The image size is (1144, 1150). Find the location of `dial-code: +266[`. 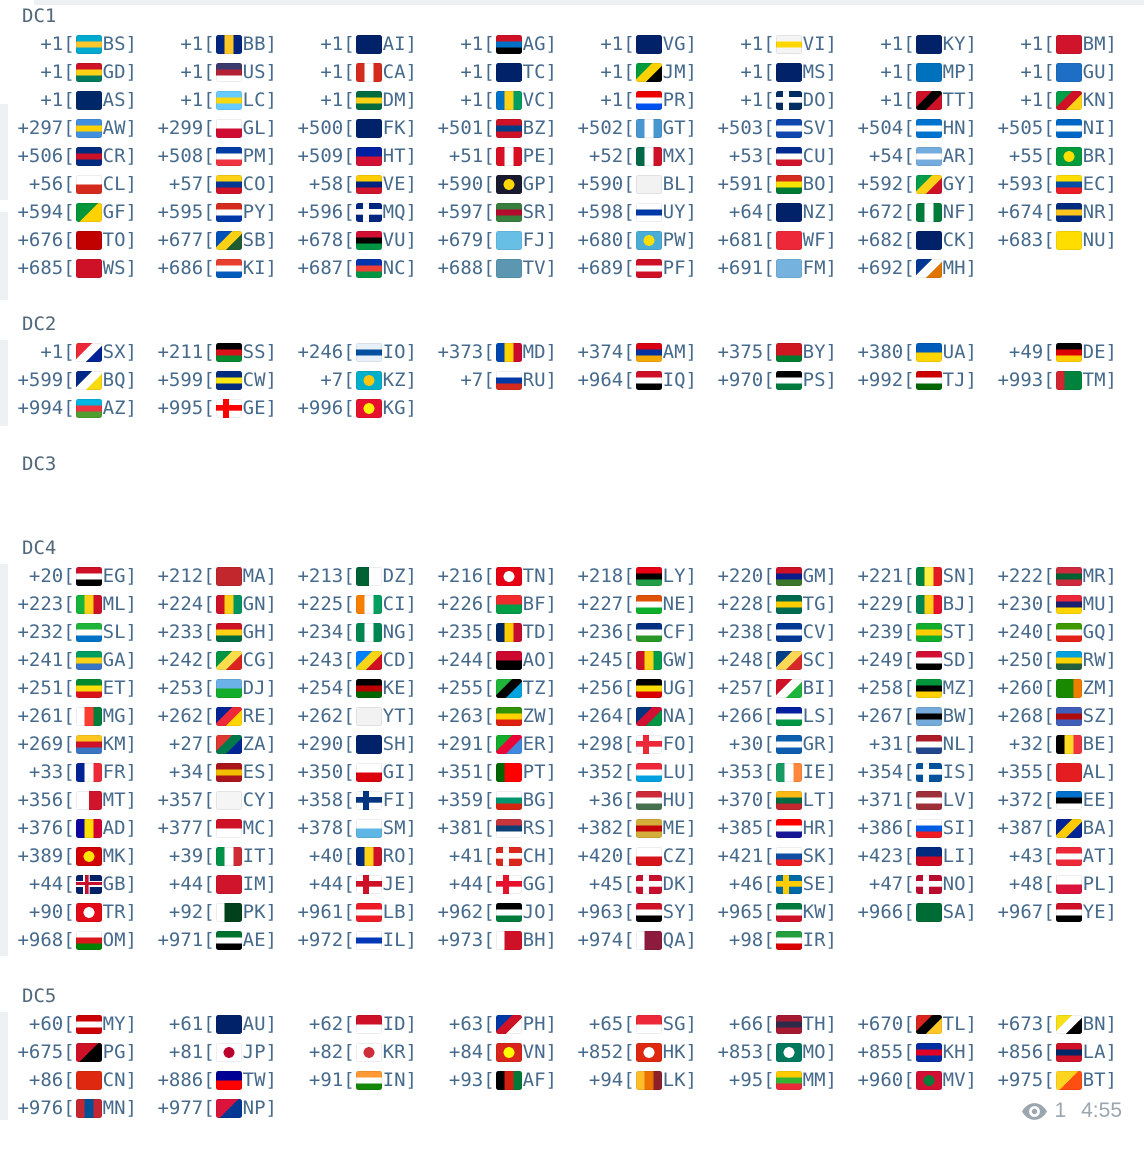

dial-code: +266[ is located at coordinates (746, 716).